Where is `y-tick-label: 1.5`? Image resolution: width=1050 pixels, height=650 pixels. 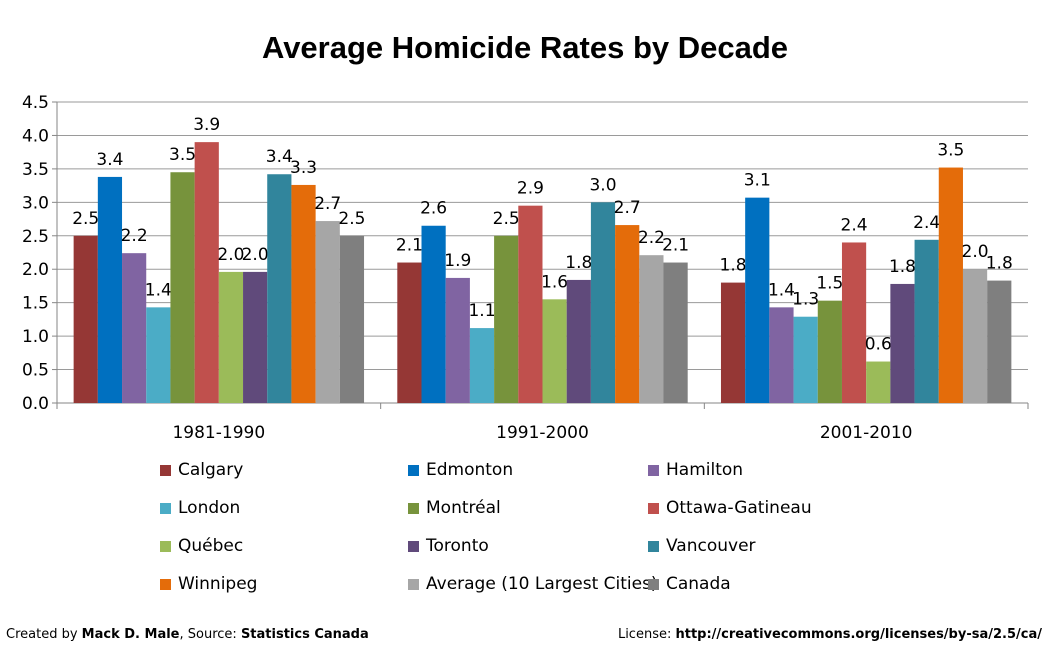 y-tick-label: 1.5 is located at coordinates (35, 304).